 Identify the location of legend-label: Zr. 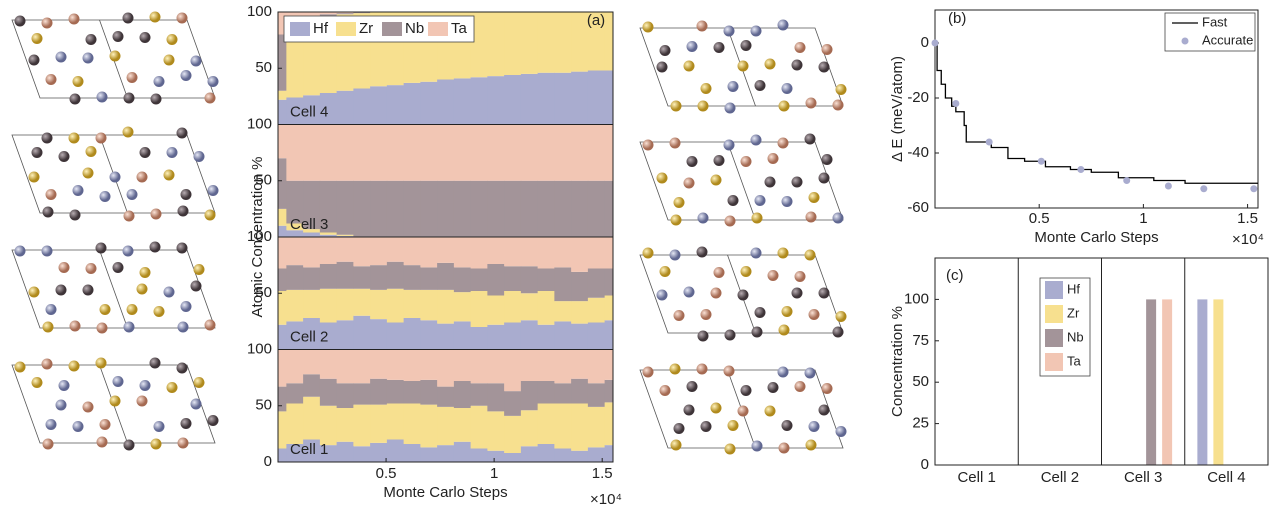
(366, 28).